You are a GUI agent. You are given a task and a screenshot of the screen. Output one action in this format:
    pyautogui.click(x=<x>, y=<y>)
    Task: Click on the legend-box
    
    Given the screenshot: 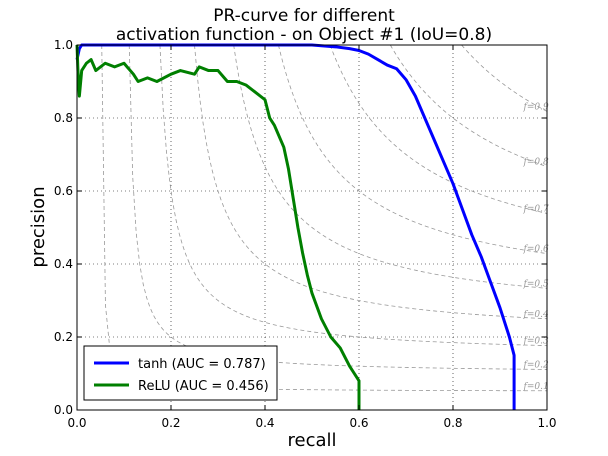 What is the action you would take?
    pyautogui.click(x=180, y=373)
    